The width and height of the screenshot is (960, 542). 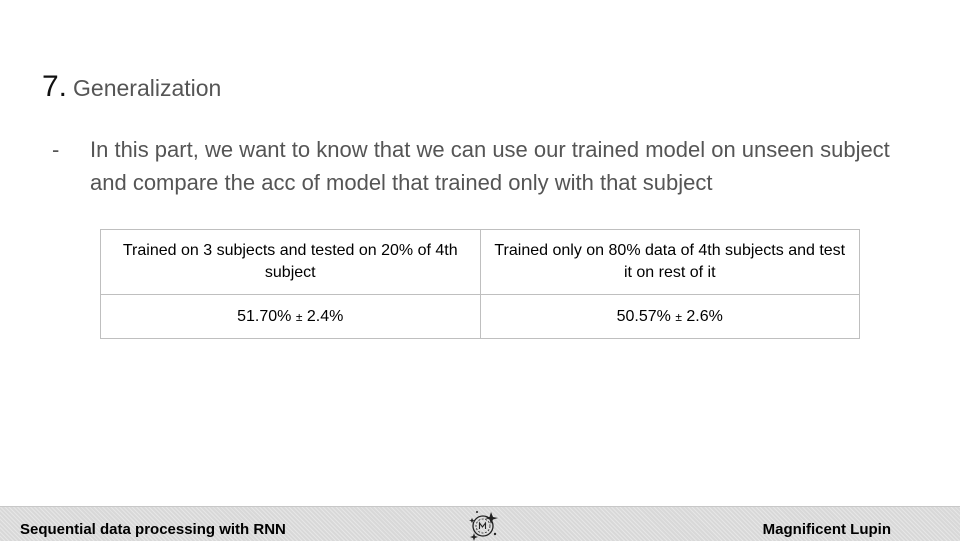 What do you see at coordinates (55, 86) in the screenshot?
I see `section-number: 7.` at bounding box center [55, 86].